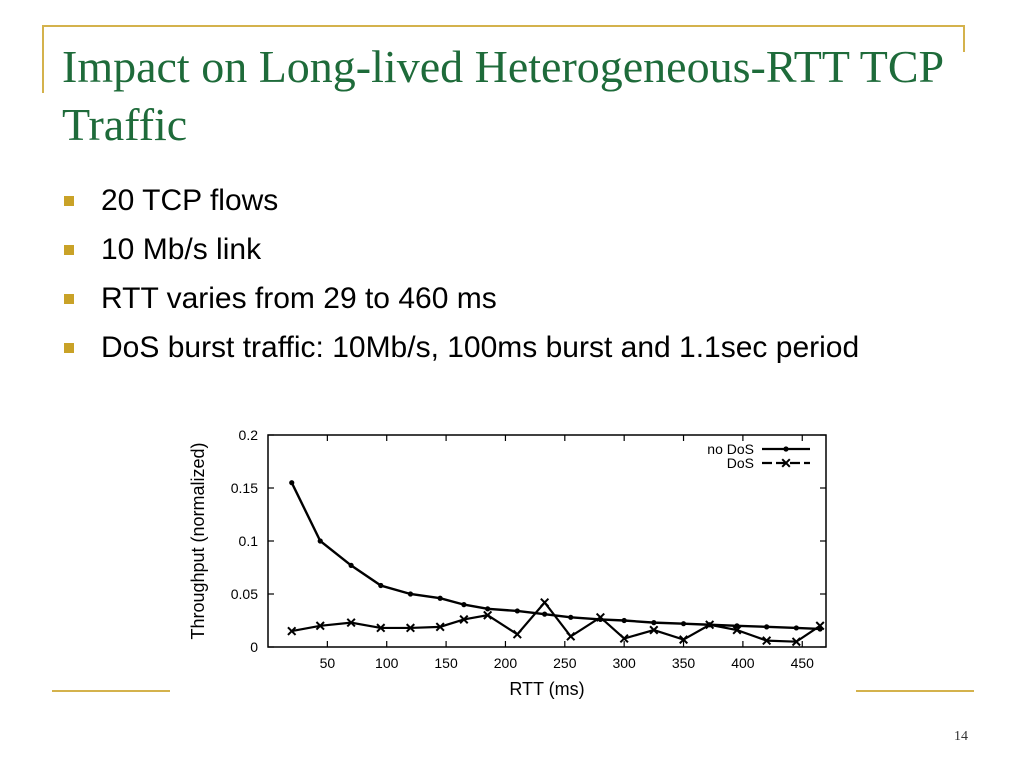  Describe the element at coordinates (684, 663) in the screenshot. I see `x-tick-label: 350` at that location.